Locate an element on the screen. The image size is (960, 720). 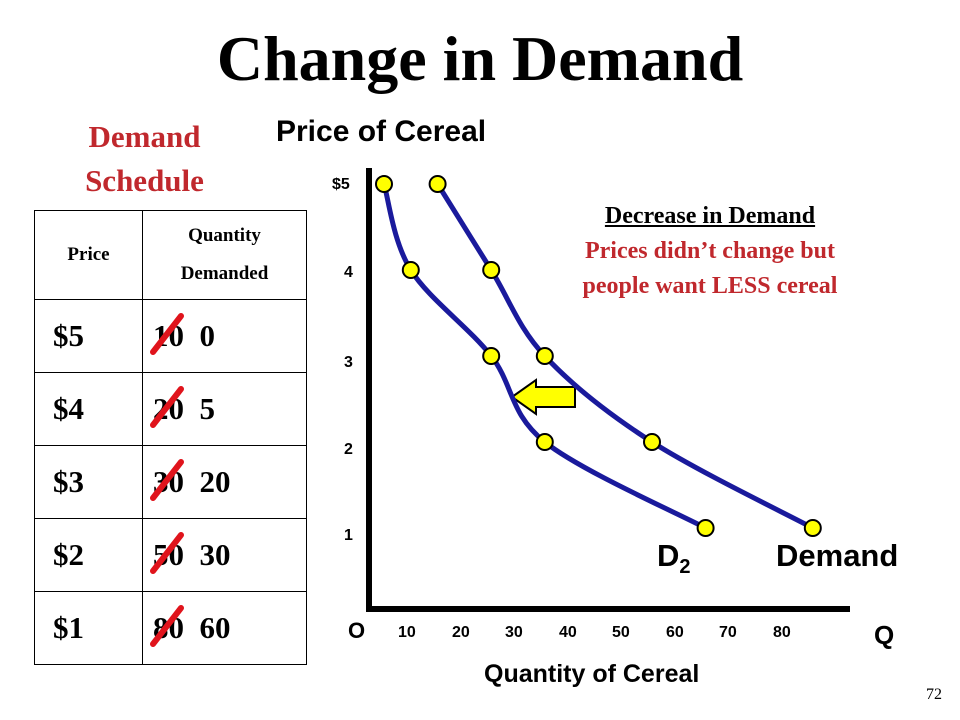
curve-label-d2: D2 is located at coordinates (674, 558).